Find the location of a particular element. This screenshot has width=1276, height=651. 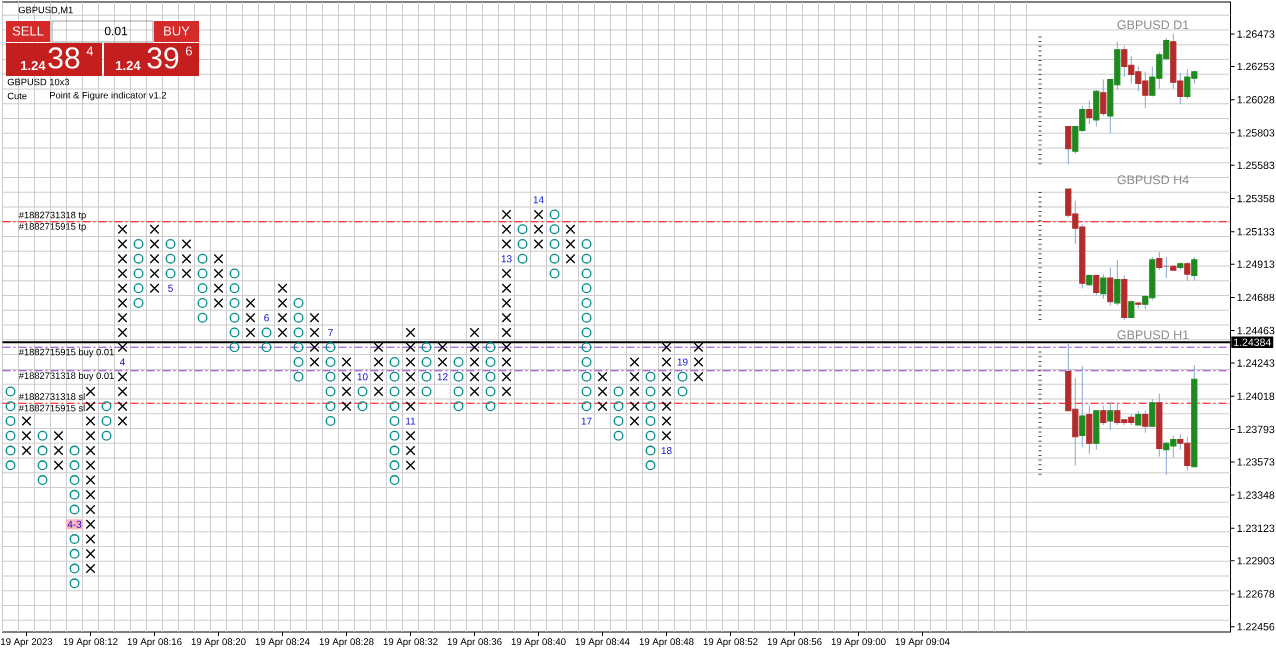

y-tick-label: 1.22456 is located at coordinates (1256, 626).